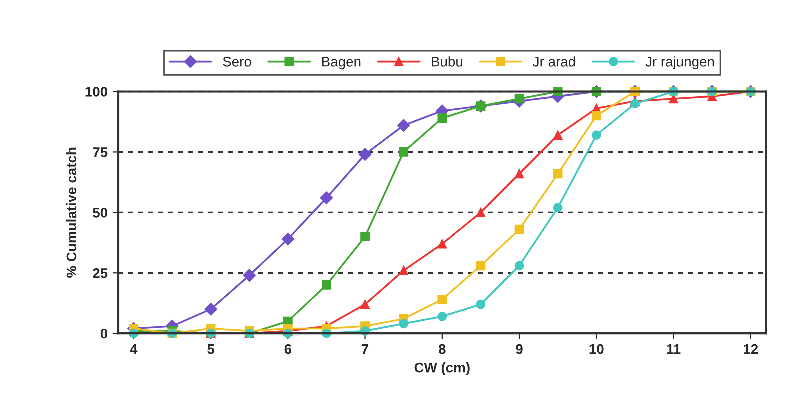 The width and height of the screenshot is (790, 417). I want to click on x-axis-title: CW (cm), so click(442, 369).